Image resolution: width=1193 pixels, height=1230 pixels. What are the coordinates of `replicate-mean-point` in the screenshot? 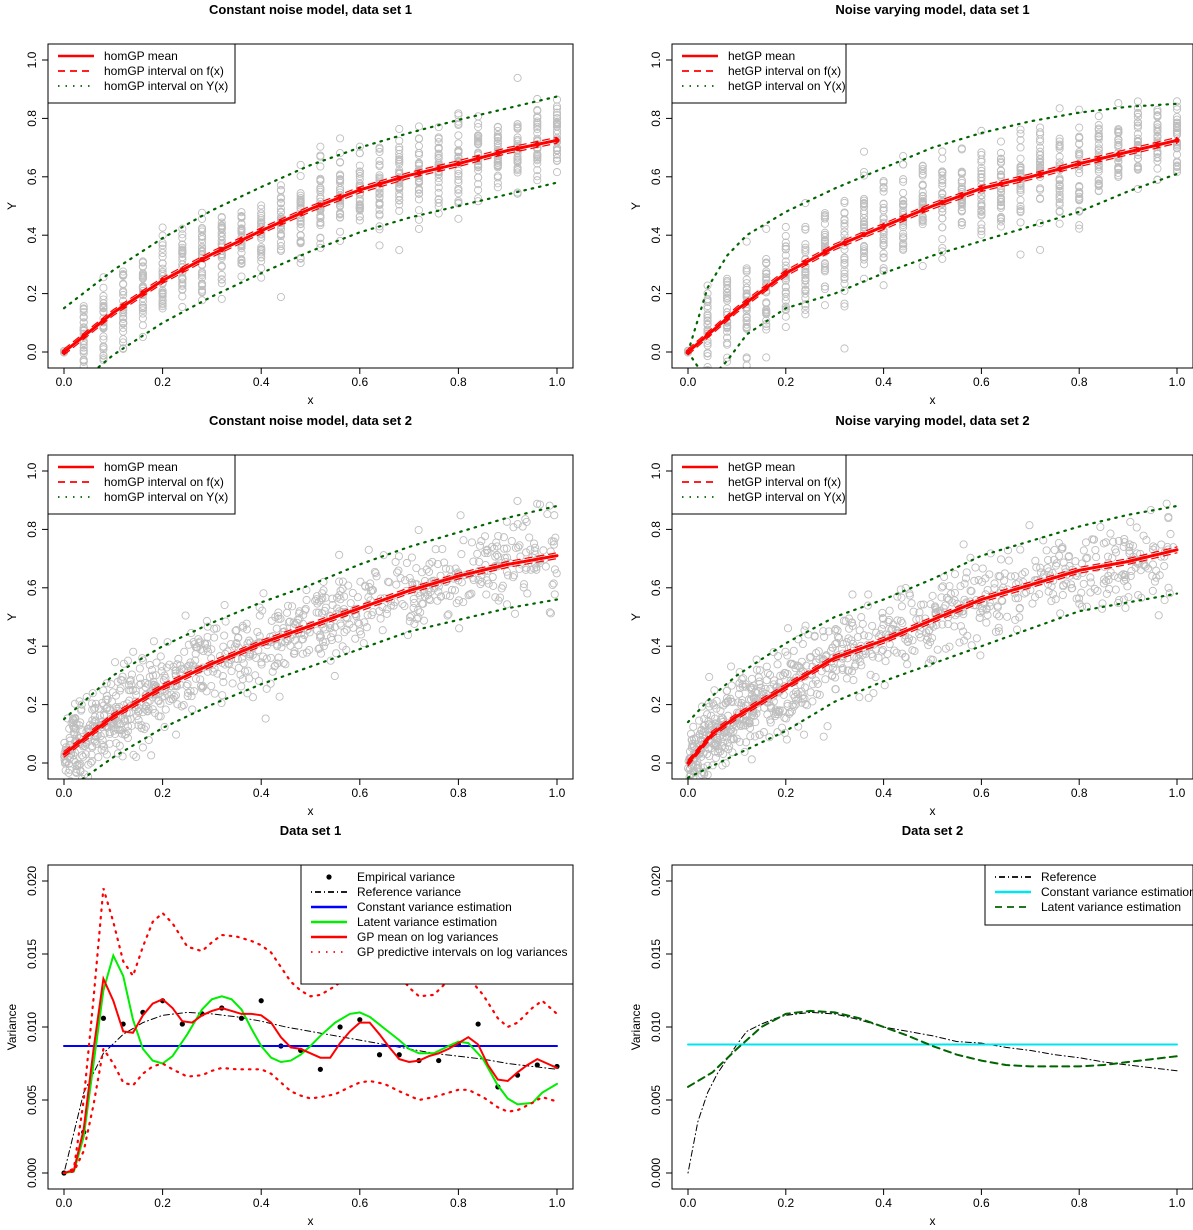 It's located at (163, 280).